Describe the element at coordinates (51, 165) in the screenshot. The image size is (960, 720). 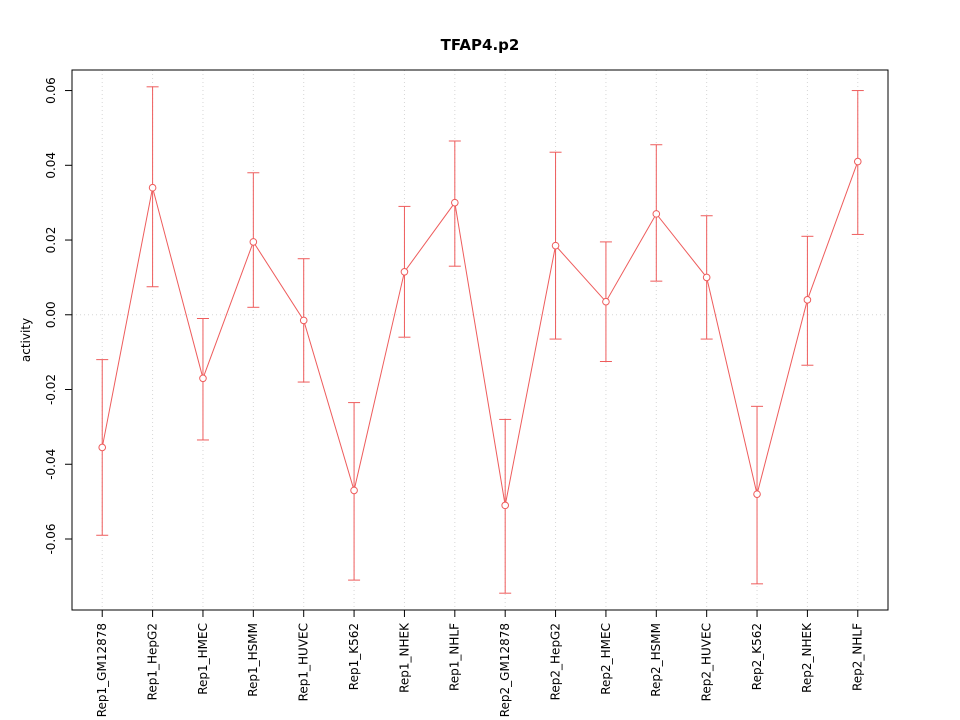
I see `y-tick-label: 0.04` at that location.